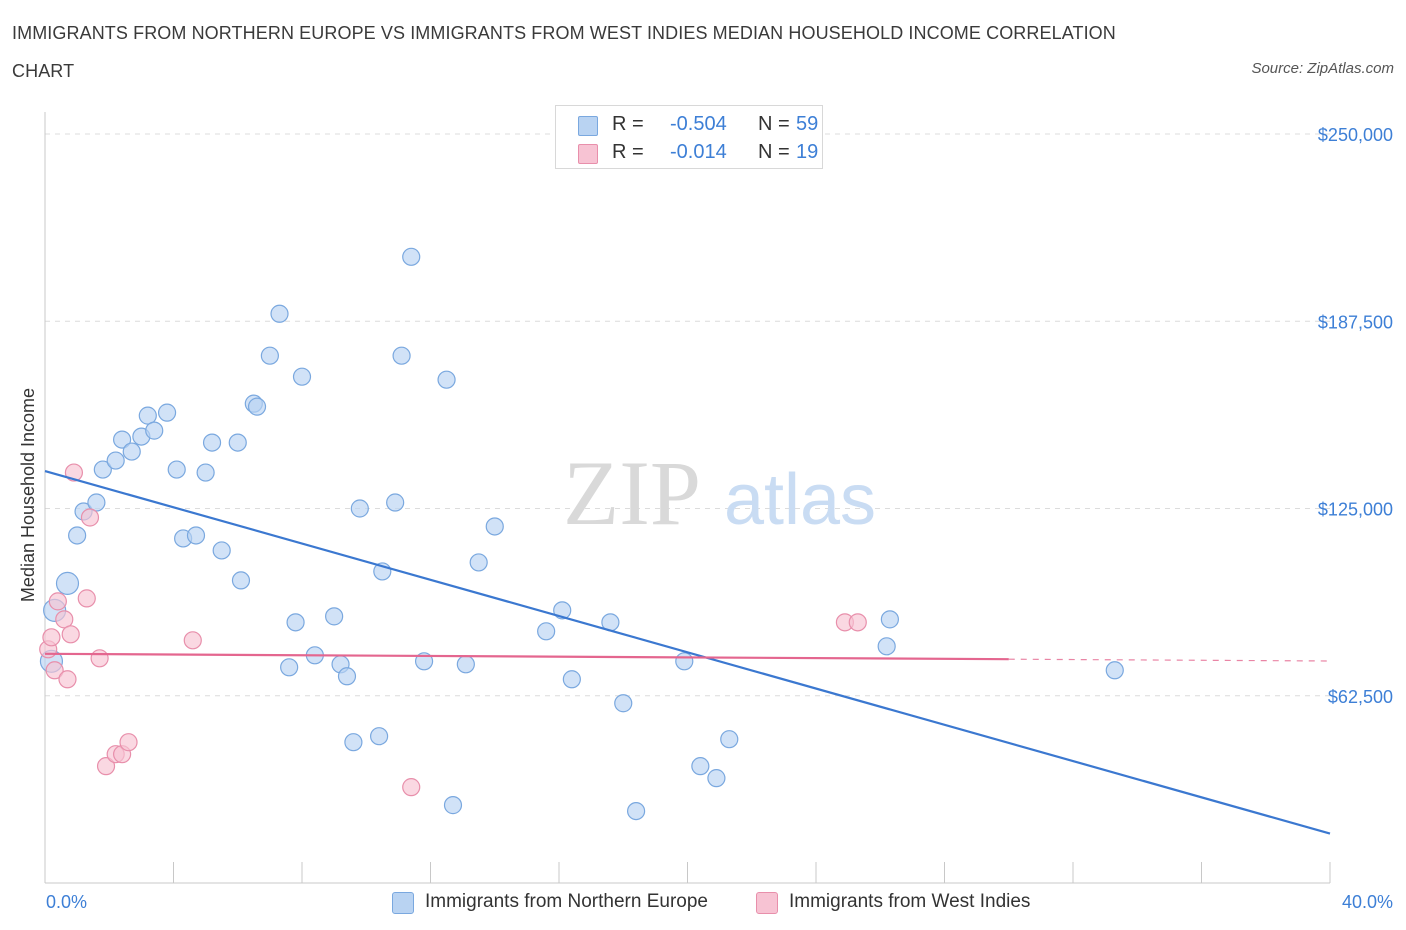 This screenshot has width=1406, height=930. What do you see at coordinates (719, 493) in the screenshot?
I see `watermark: ZIP atlas` at bounding box center [719, 493].